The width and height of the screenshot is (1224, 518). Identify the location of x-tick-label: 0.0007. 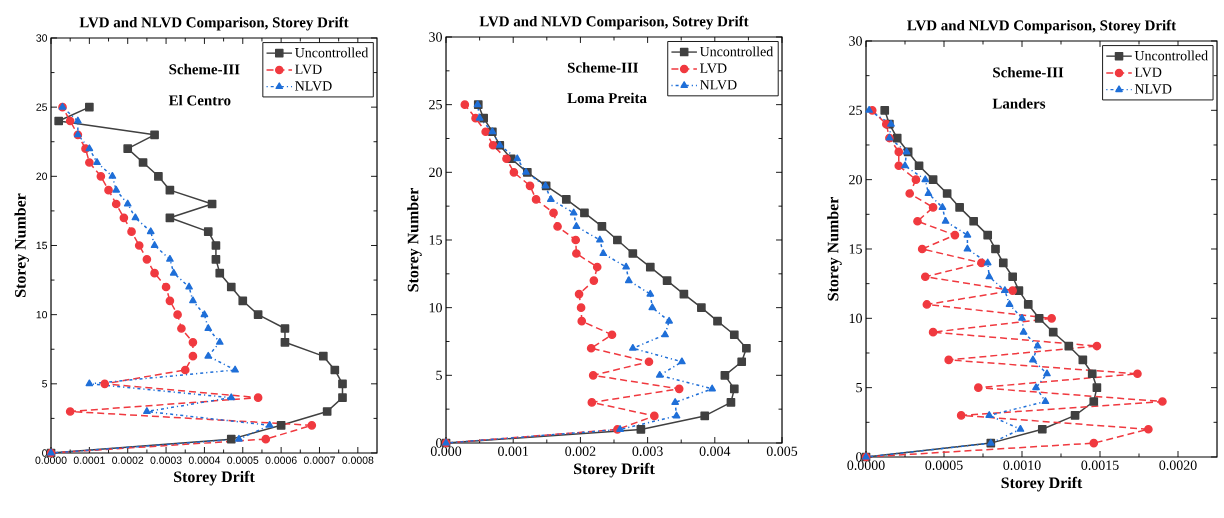
(319, 460).